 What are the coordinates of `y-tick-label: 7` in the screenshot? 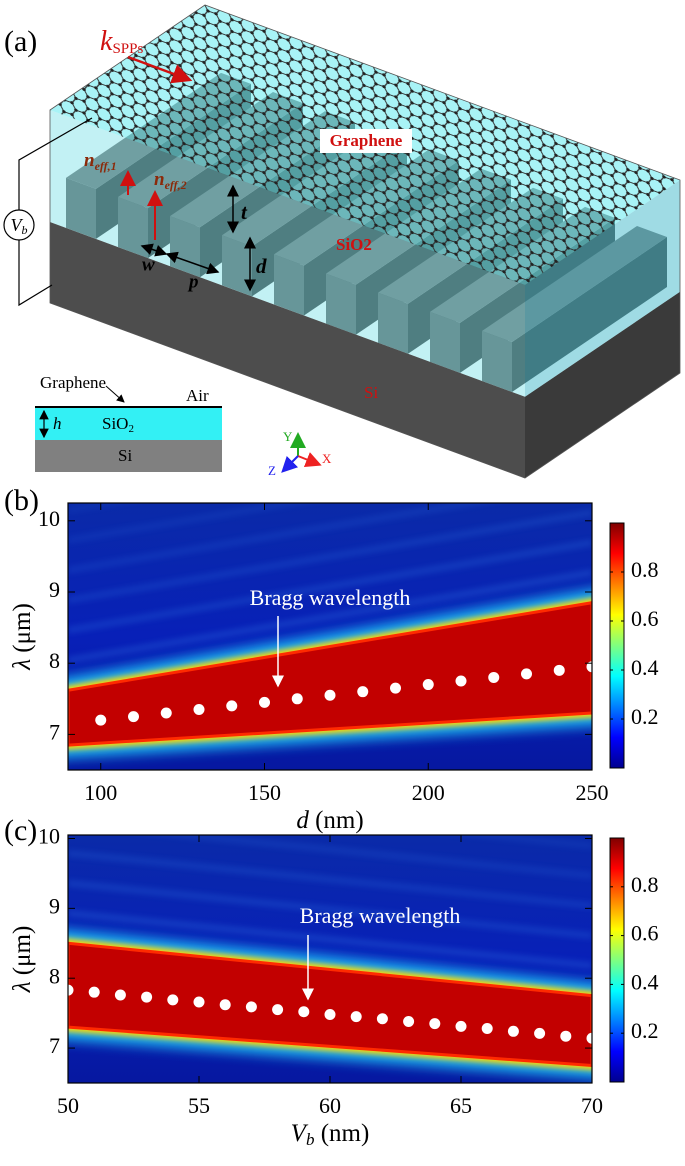 It's located at (54, 731).